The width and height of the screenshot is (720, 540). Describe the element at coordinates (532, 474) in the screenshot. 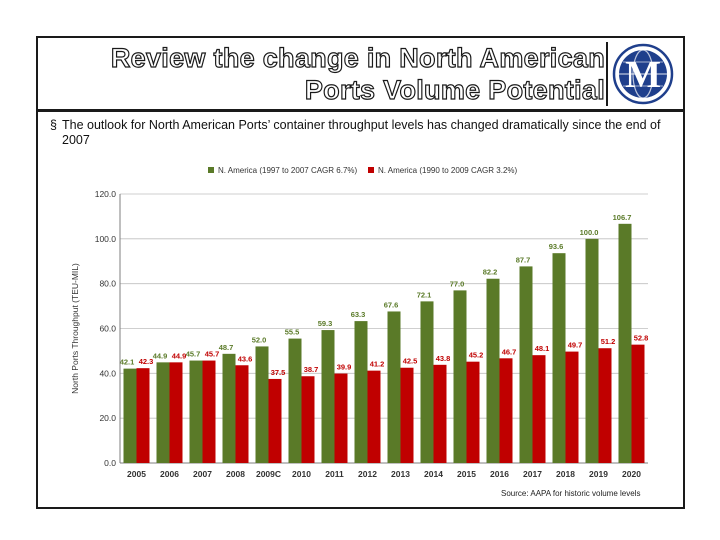

I see `x-tick-label: 2017` at that location.